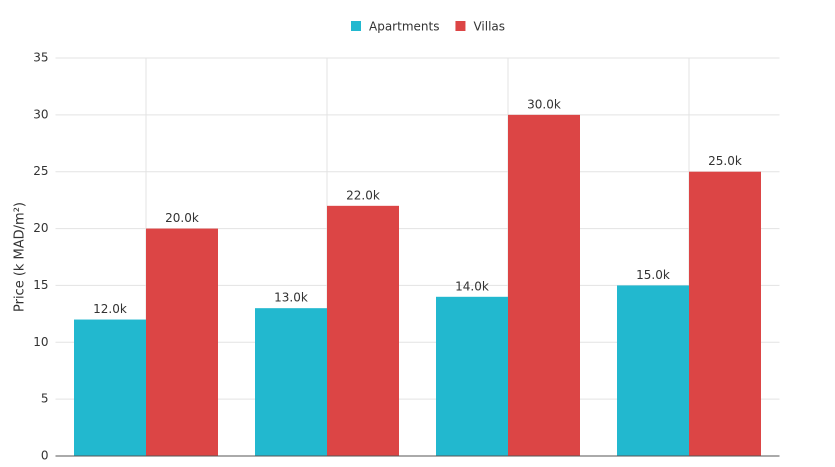 The height and width of the screenshot is (467, 835). I want to click on value-label: 13.0k, so click(291, 298).